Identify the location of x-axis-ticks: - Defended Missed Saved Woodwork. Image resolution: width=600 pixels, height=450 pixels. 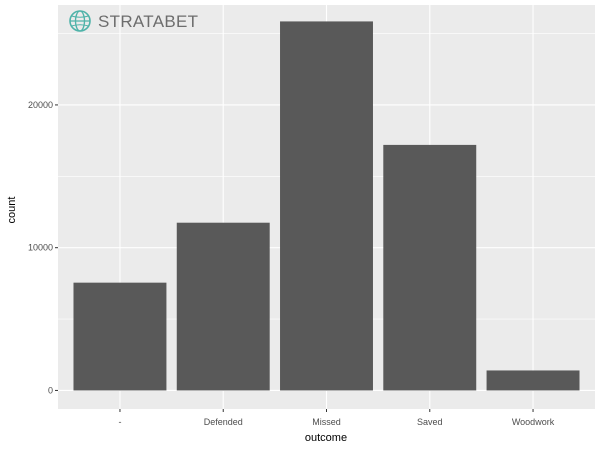
(336, 418).